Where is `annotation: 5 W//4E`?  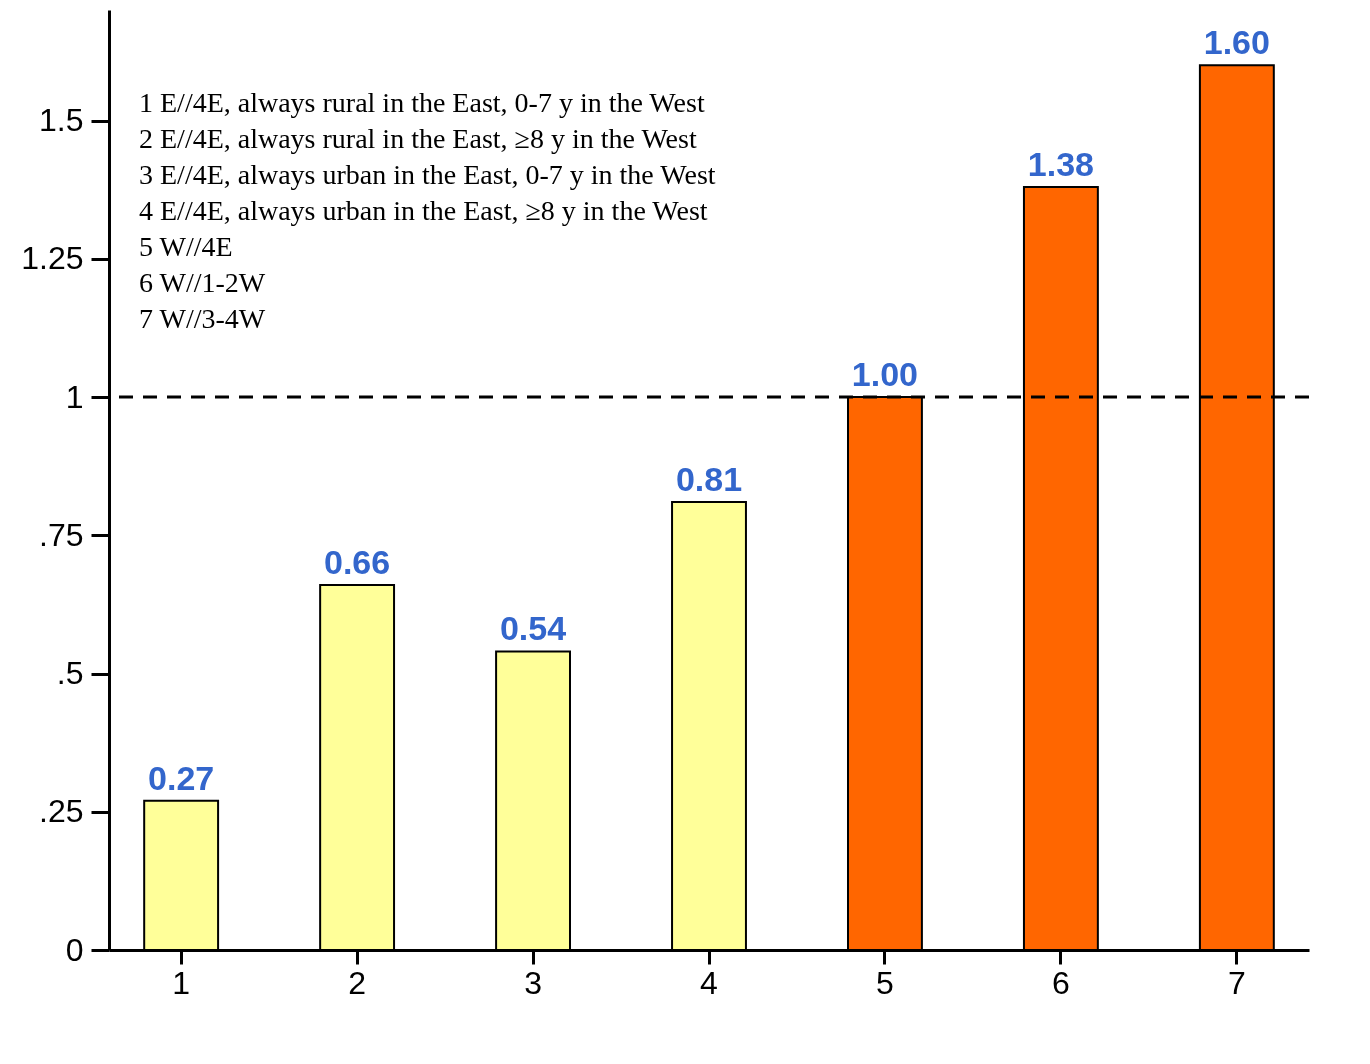
annotation: 5 W//4E is located at coordinates (186, 246).